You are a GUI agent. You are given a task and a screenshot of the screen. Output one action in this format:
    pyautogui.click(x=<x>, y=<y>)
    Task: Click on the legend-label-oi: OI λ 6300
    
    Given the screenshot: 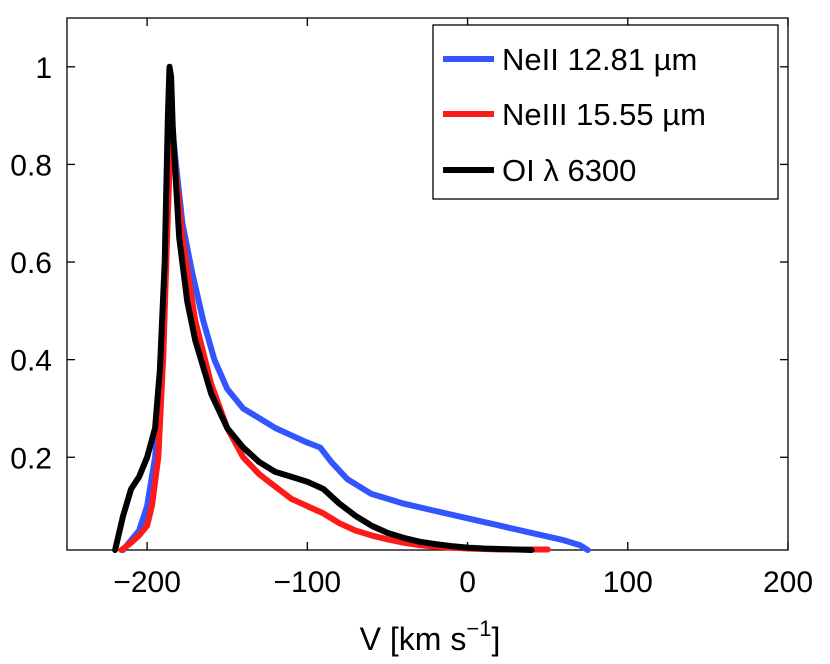 What is the action you would take?
    pyautogui.click(x=569, y=170)
    